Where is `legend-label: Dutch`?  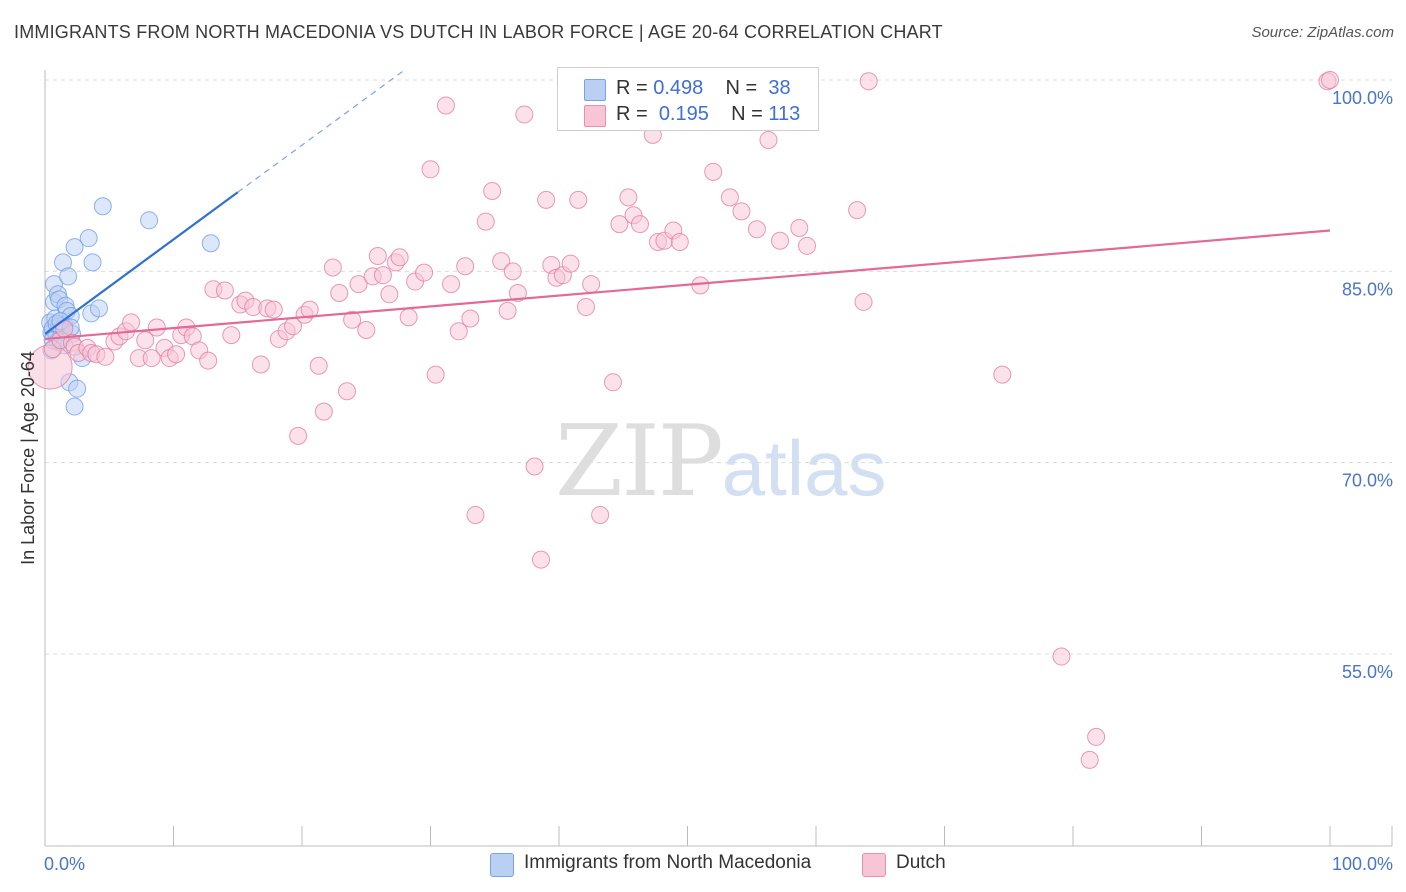
legend-label: Dutch is located at coordinates (921, 862).